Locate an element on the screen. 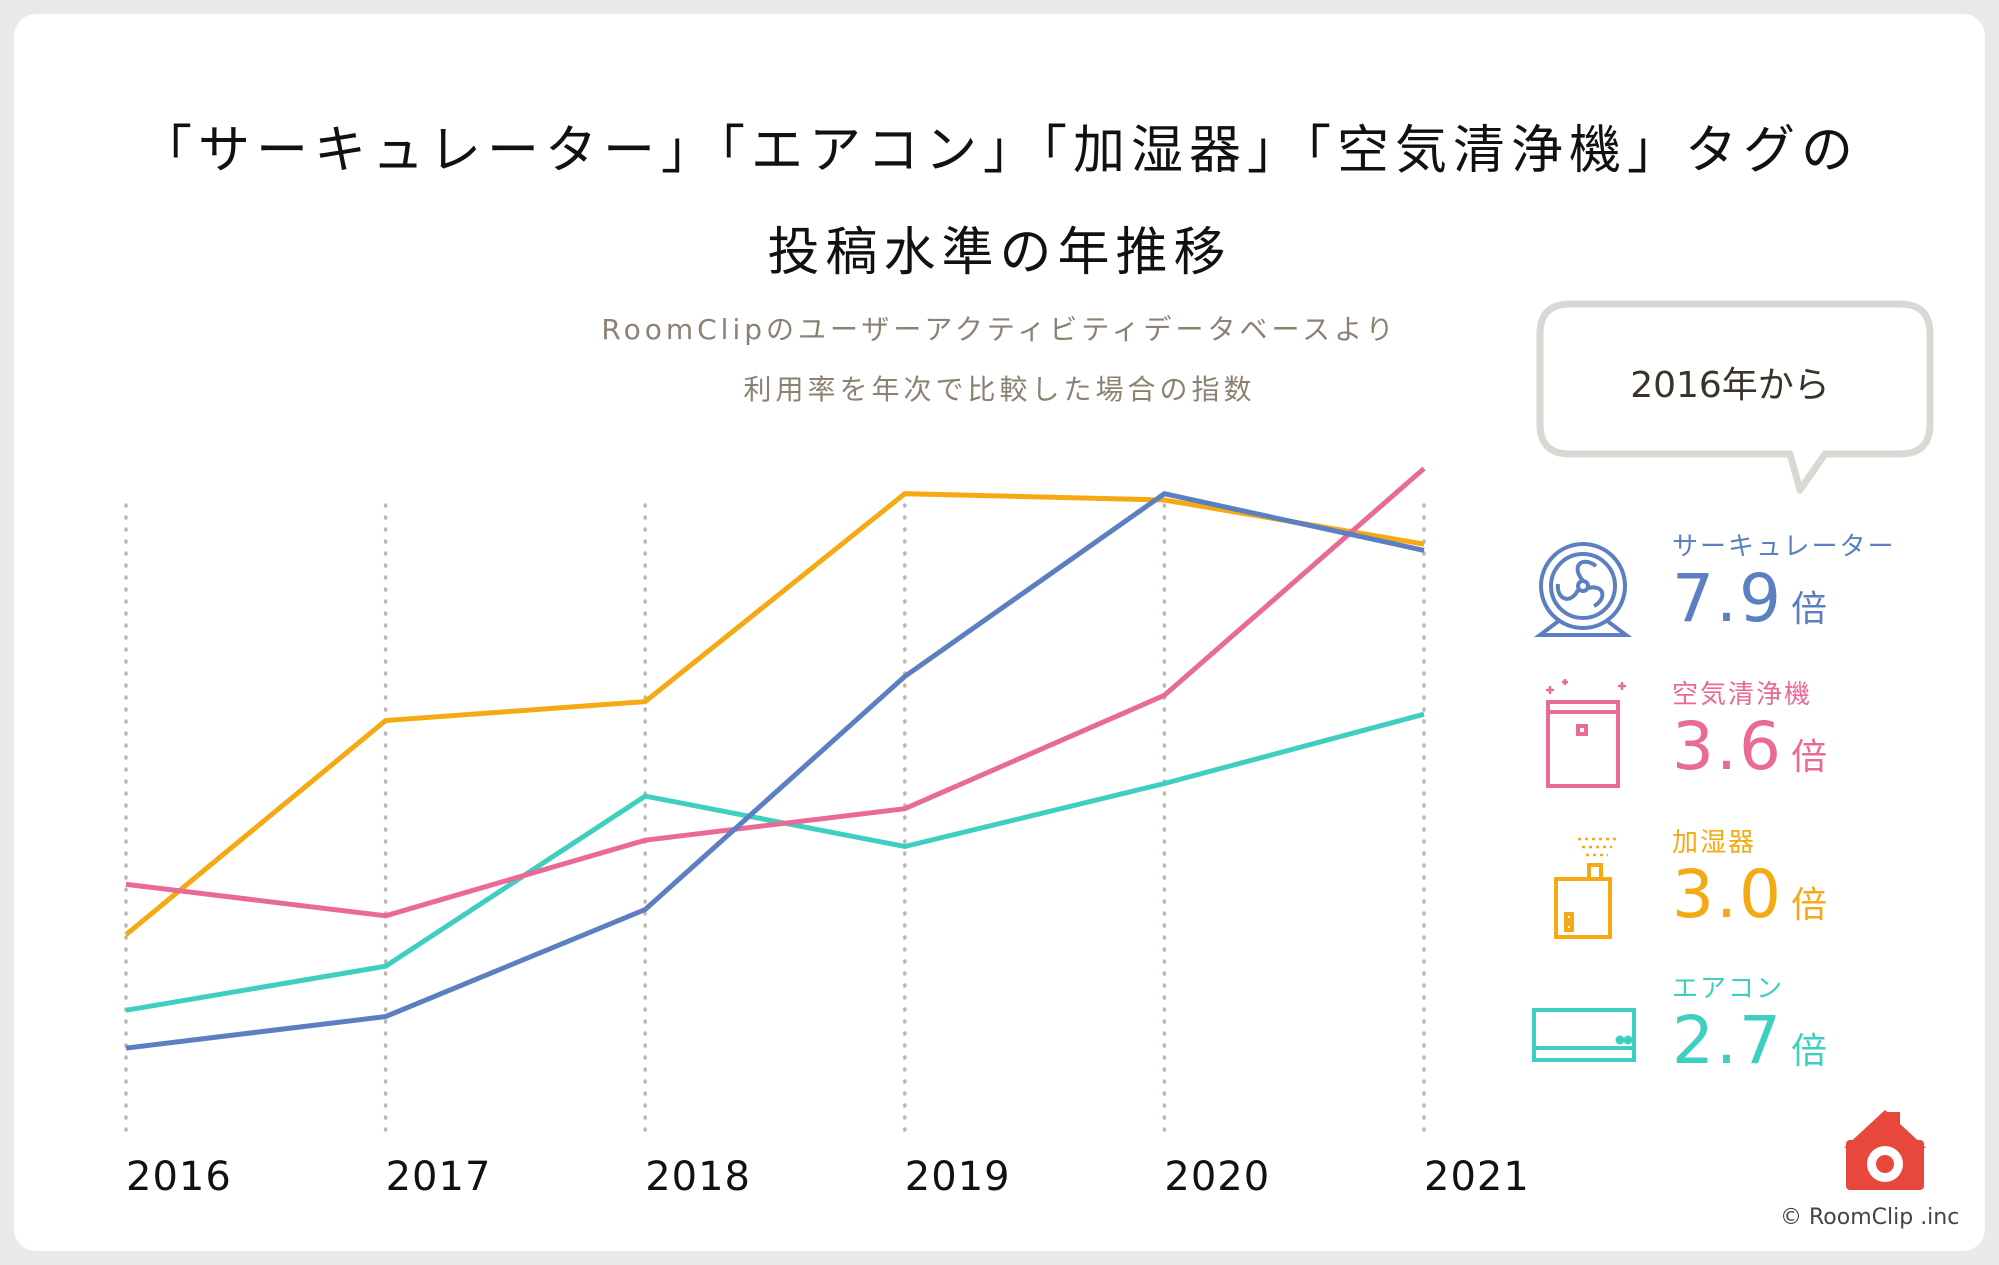 The width and height of the screenshot is (1999, 1265). callout-text: 2016年から is located at coordinates (1730, 385).